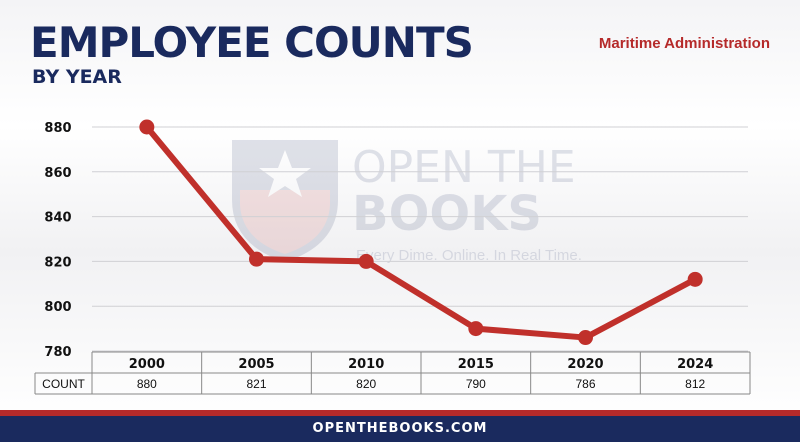  Describe the element at coordinates (476, 384) in the screenshot. I see `table-value: 790` at that location.